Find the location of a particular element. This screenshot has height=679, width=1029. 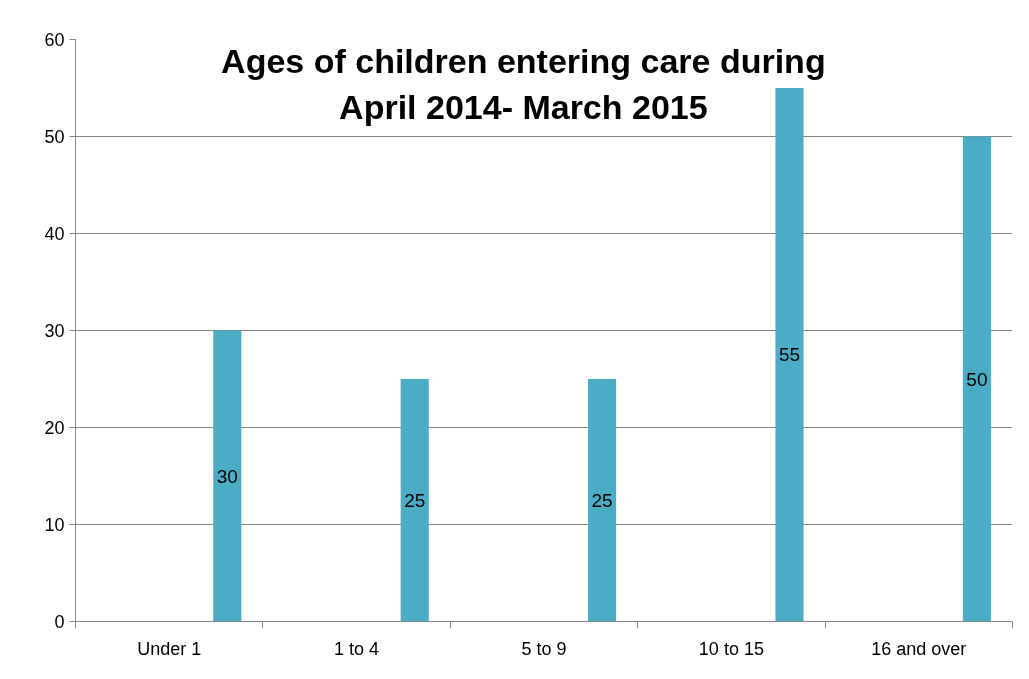

data-label: 30 is located at coordinates (227, 476).